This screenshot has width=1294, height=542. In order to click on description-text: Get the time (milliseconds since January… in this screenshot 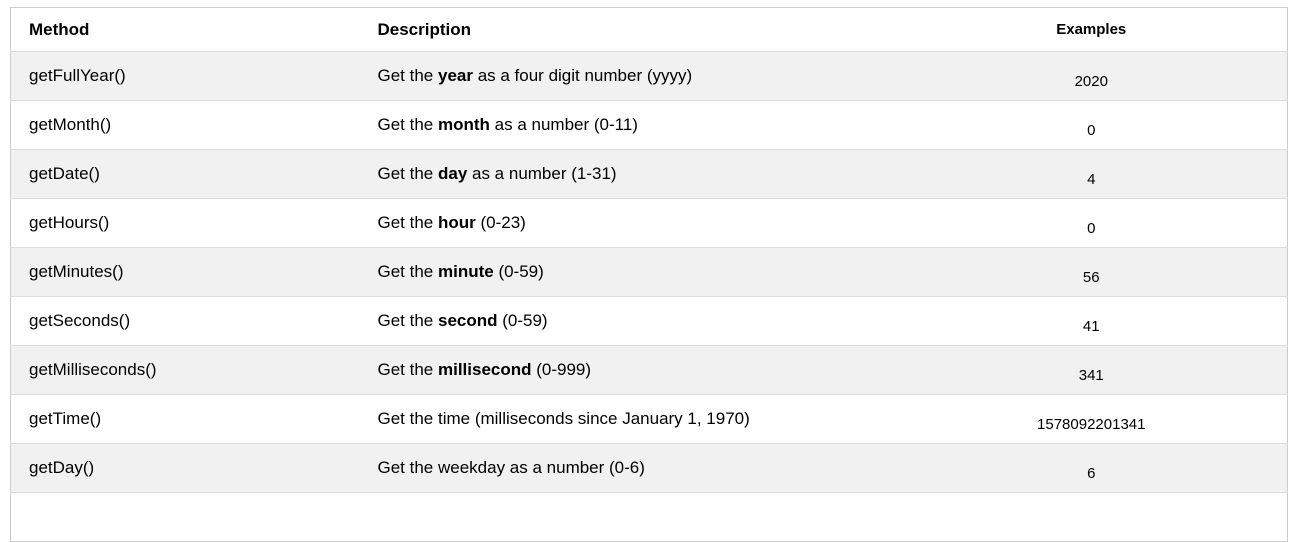, I will do `click(563, 418)`.